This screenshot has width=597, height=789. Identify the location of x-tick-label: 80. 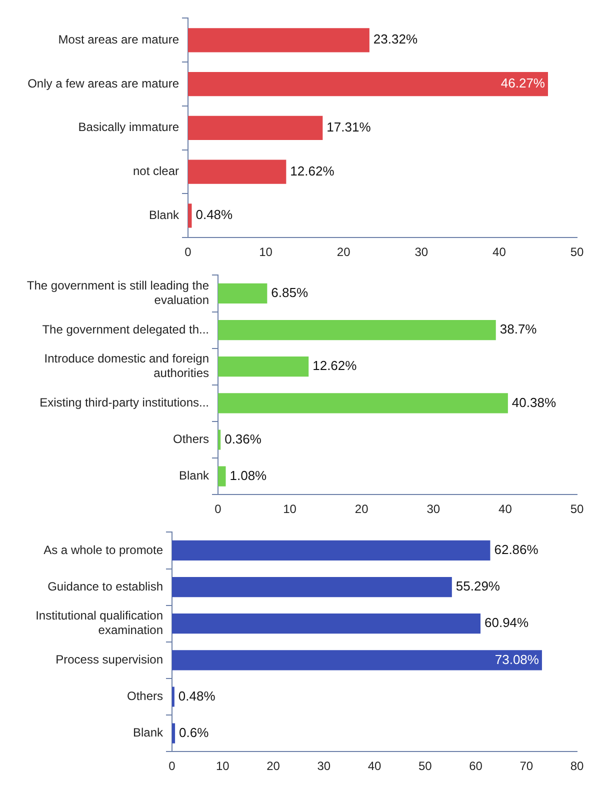
(577, 766).